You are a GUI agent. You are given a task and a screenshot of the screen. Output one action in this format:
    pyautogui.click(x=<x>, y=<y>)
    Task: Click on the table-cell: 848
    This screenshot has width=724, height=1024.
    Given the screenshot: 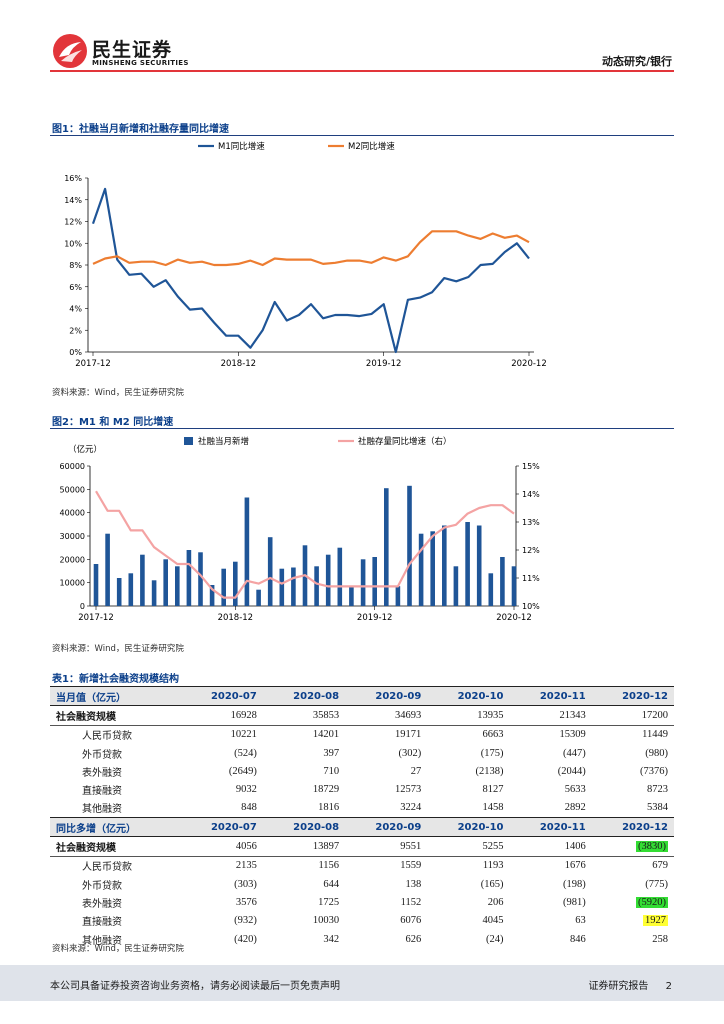 What is the action you would take?
    pyautogui.click(x=249, y=808)
    